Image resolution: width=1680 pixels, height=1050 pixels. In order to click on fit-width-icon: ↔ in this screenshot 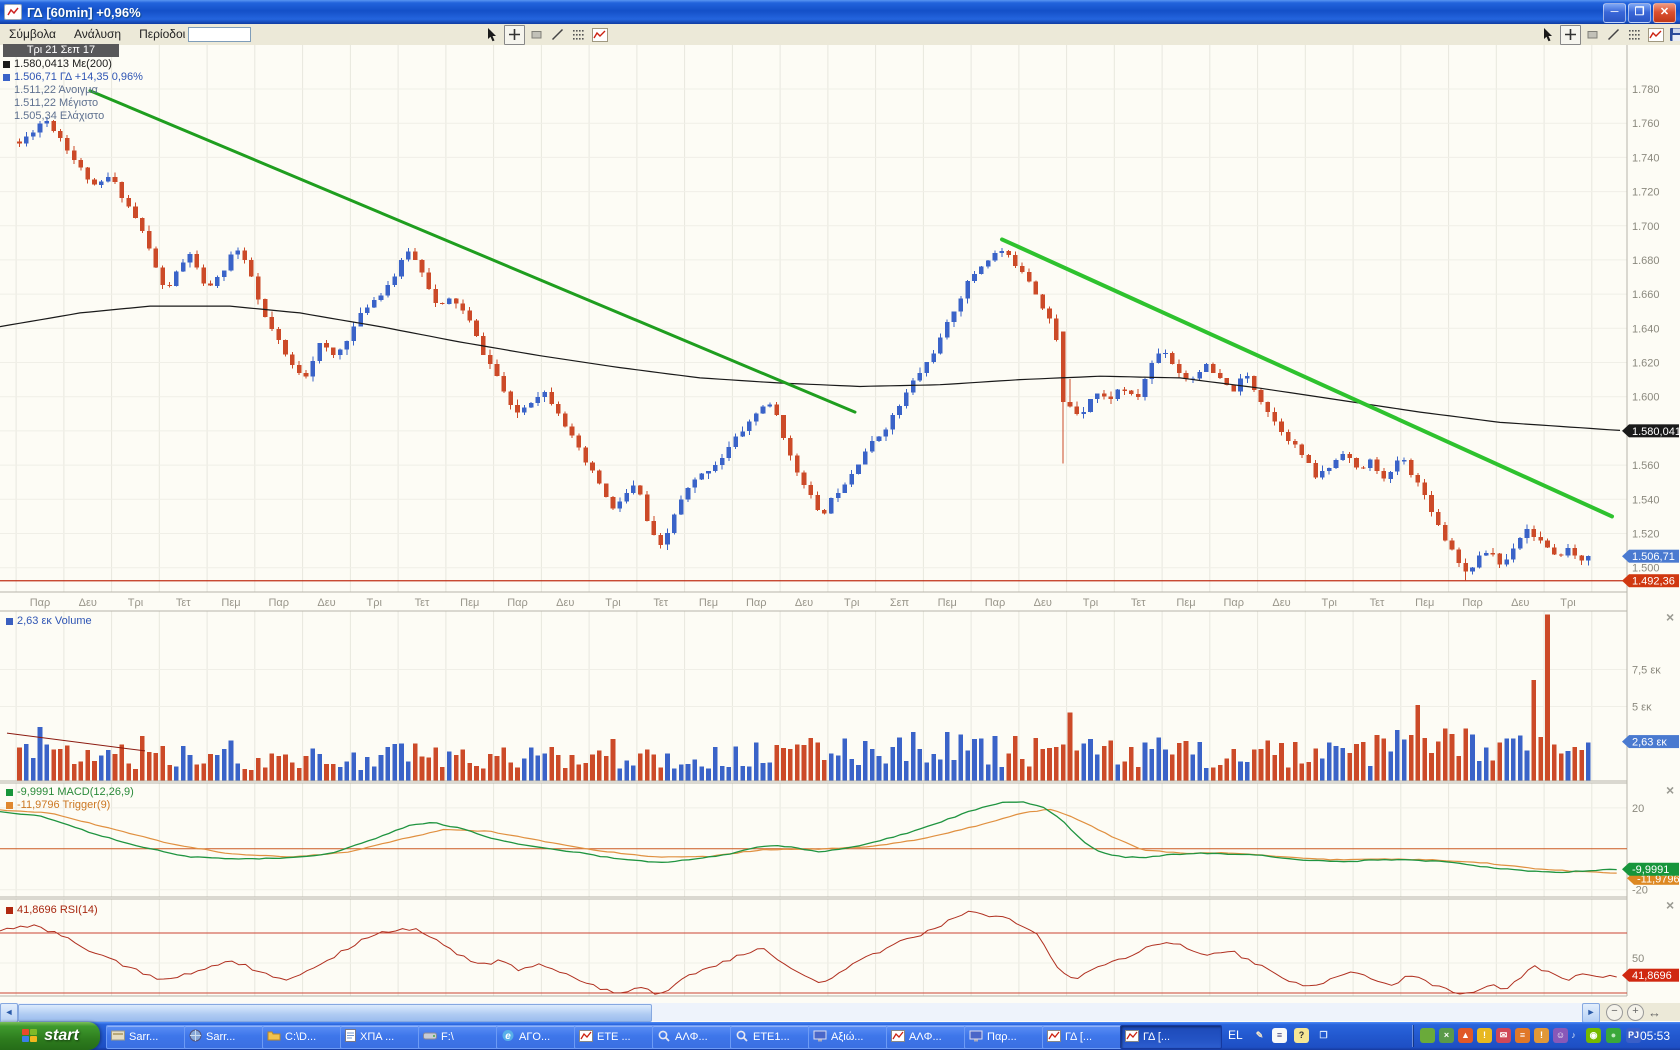, I will do `click(1654, 1012)`.